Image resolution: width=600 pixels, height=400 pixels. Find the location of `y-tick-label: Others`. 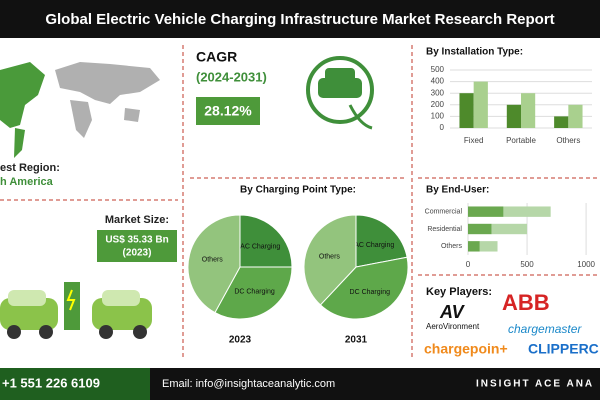

y-tick-label: Others is located at coordinates (452, 246).